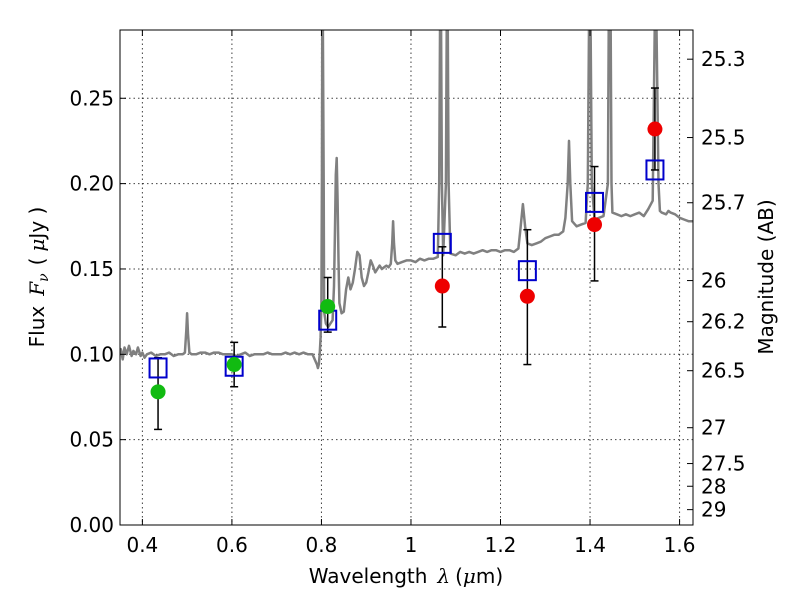 This screenshot has height=600, width=800. What do you see at coordinates (459, 576) in the screenshot?
I see `x-axis-label-unit-open: (` at bounding box center [459, 576].